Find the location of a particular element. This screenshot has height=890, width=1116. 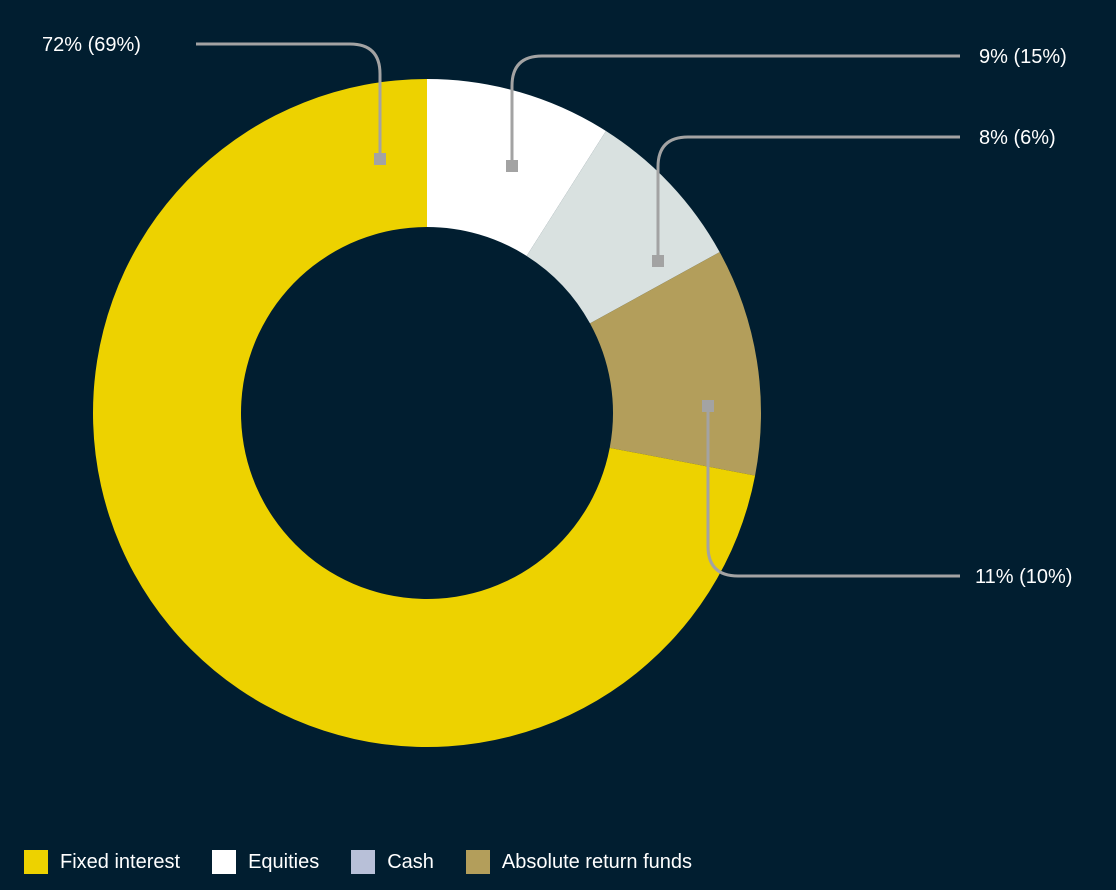

callout-absolute-return-funds: 11% (10%) is located at coordinates (887, 494).